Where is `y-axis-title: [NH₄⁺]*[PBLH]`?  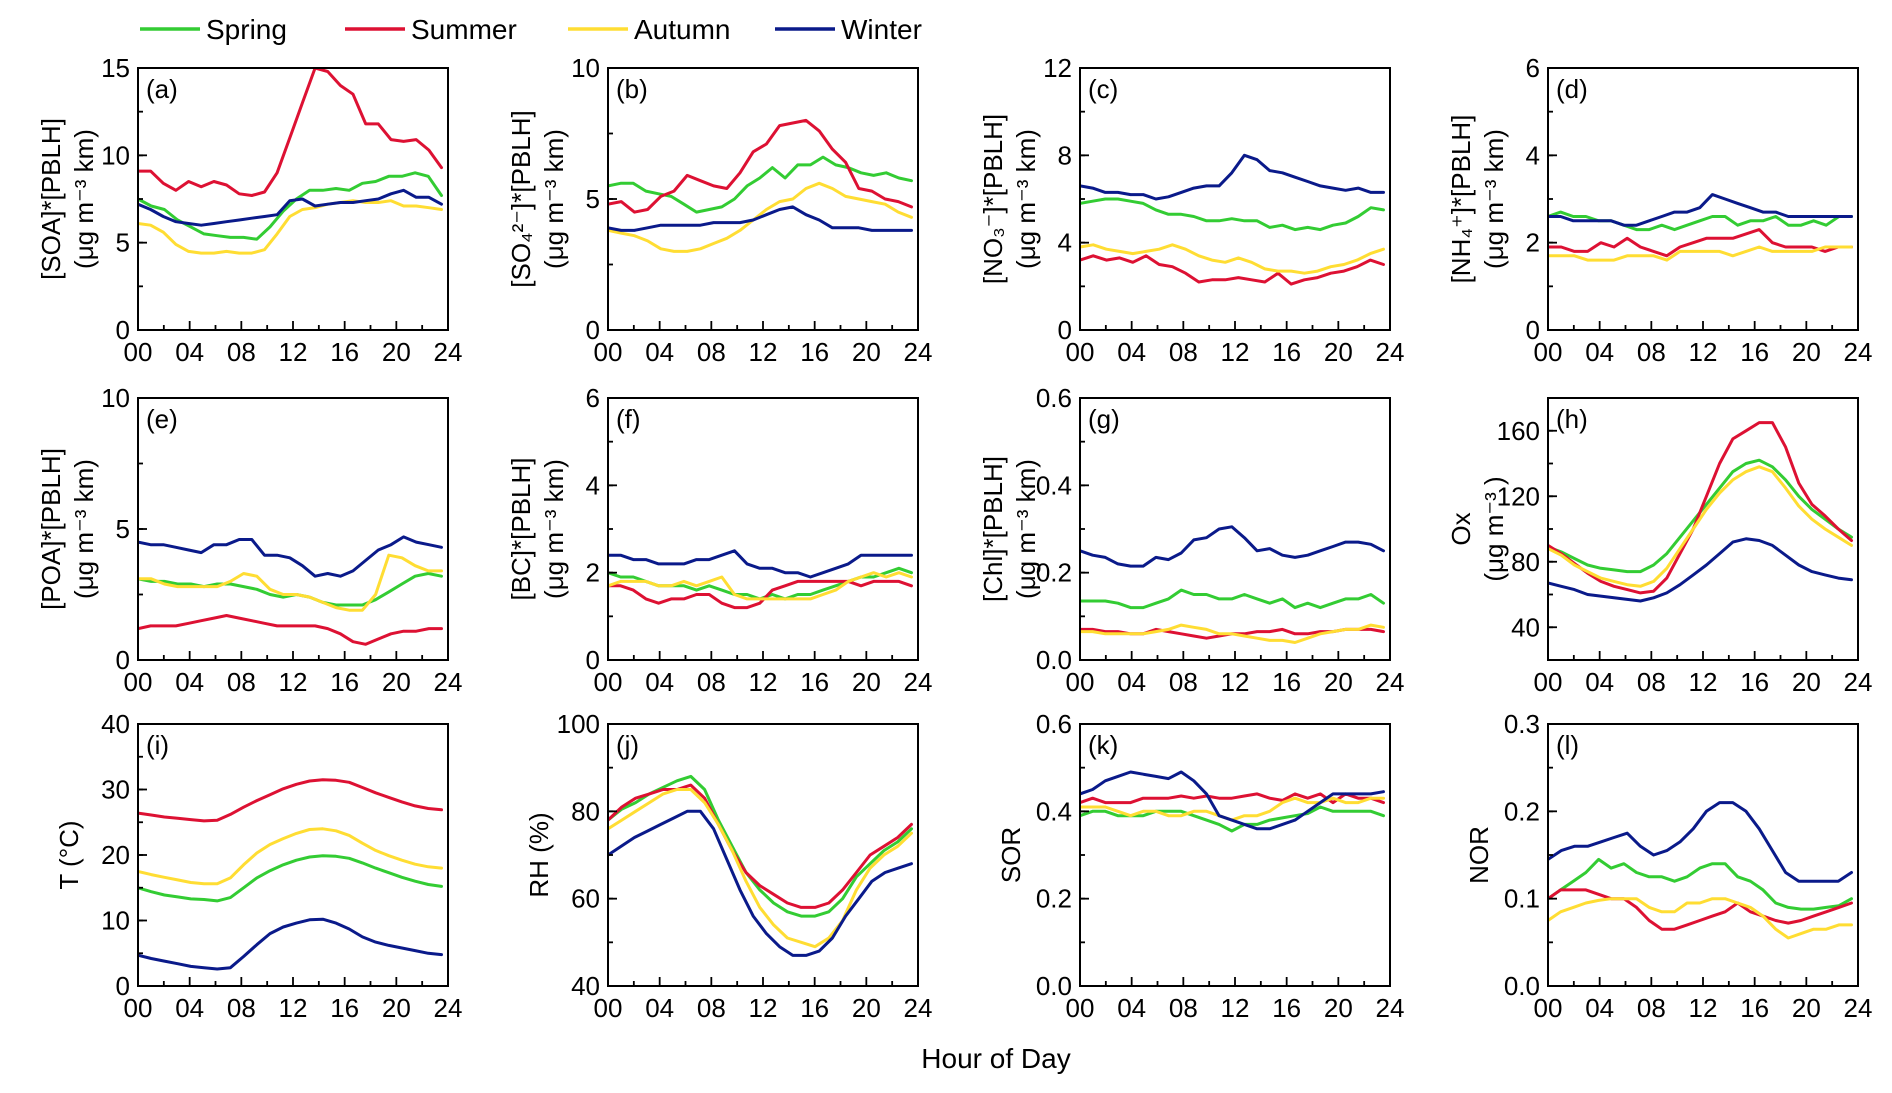 y-axis-title: [NH₄⁺]*[PBLH] is located at coordinates (1461, 199).